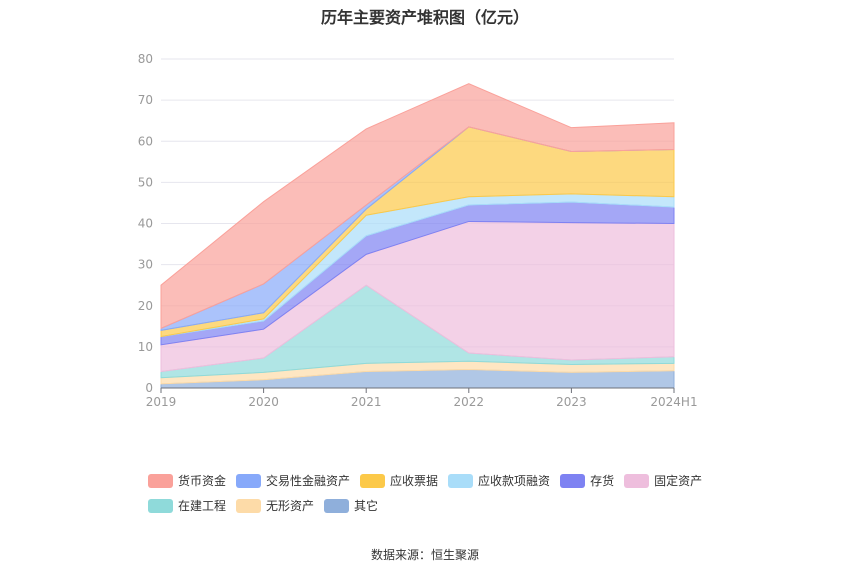 The image size is (850, 575). I want to click on y-tick-label: 50, so click(145, 182).